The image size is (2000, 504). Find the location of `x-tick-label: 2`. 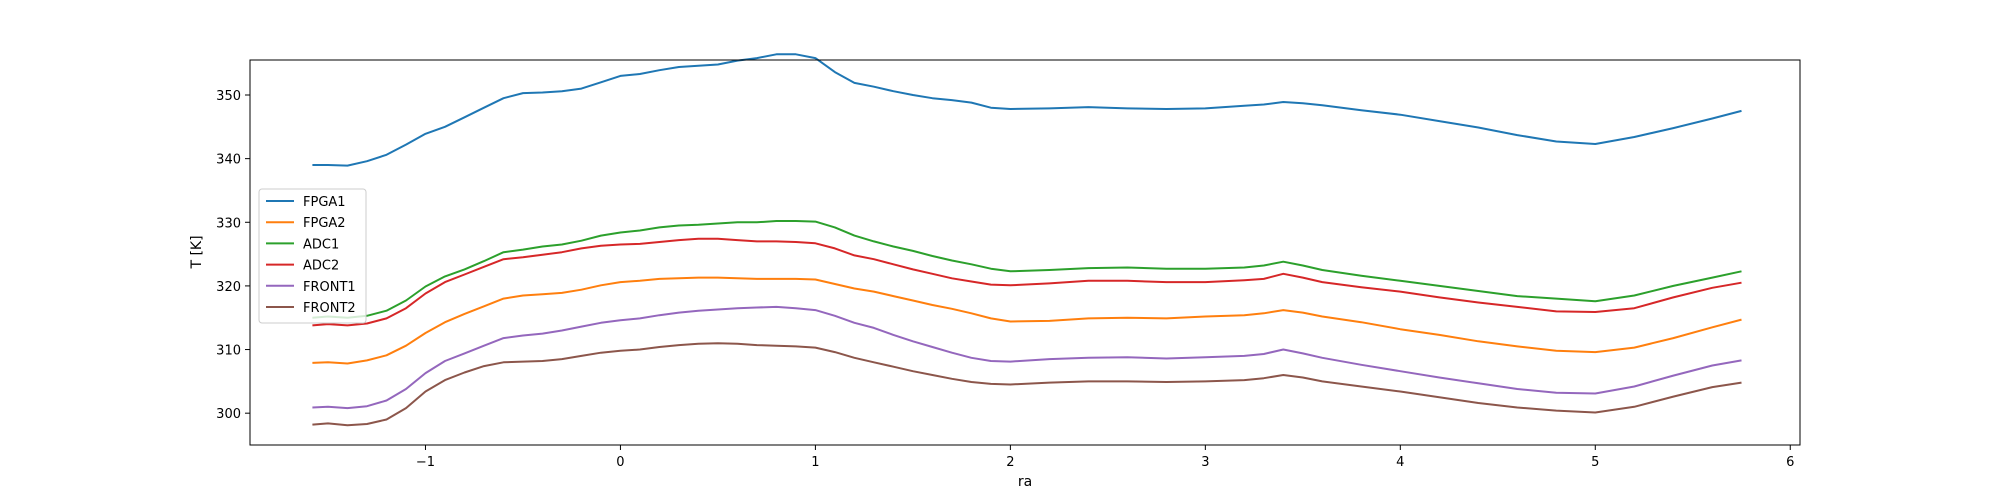

x-tick-label: 2 is located at coordinates (1010, 462).